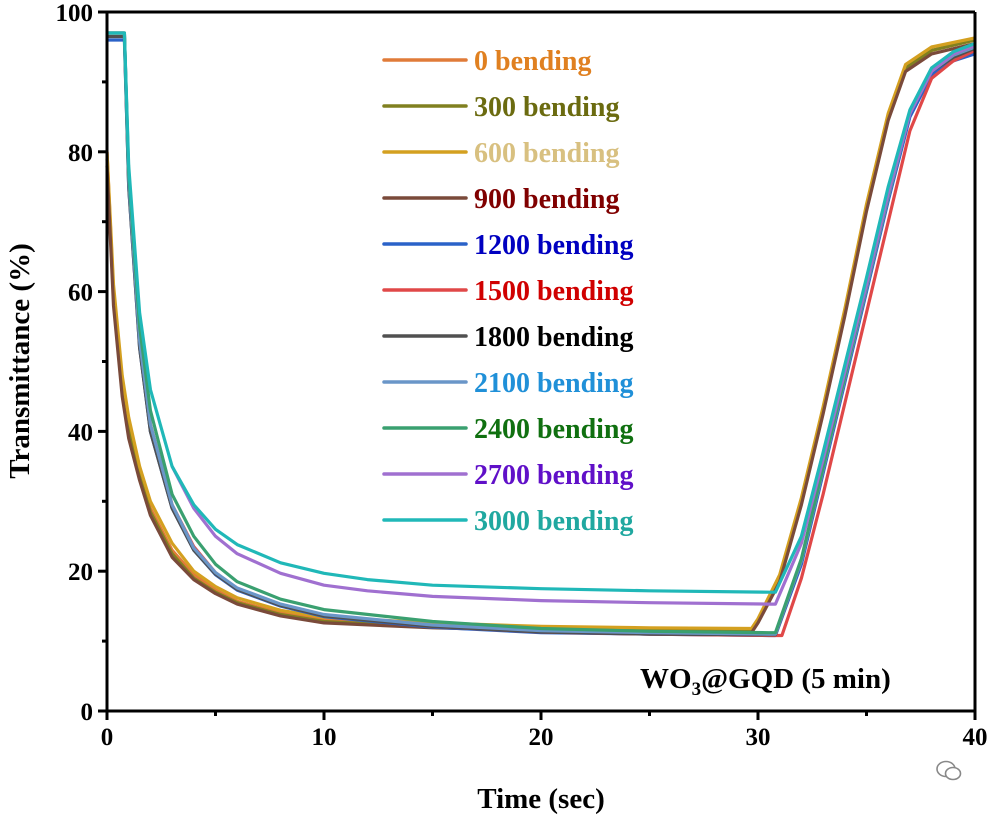 The image size is (992, 816). What do you see at coordinates (554, 383) in the screenshot?
I see `legend-label: 2100 bending` at bounding box center [554, 383].